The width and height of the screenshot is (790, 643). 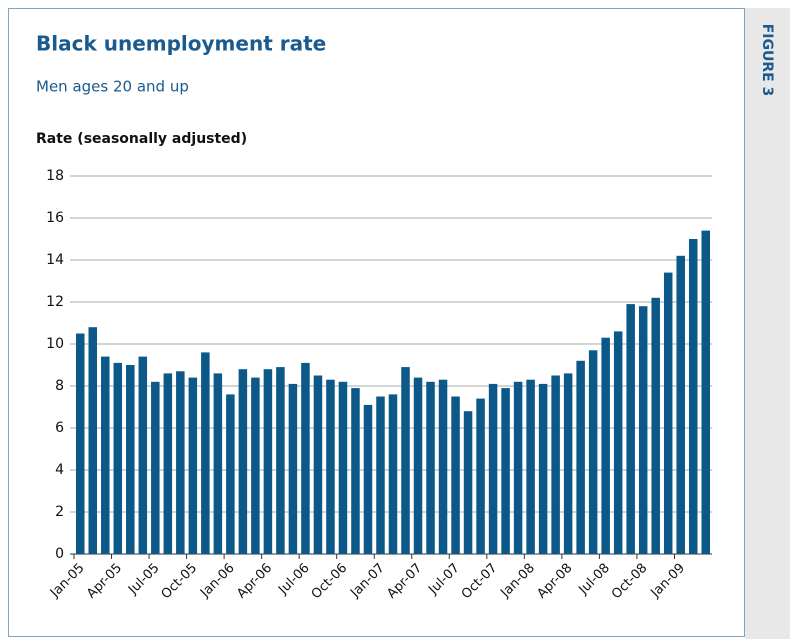 I want to click on y-tick-label: 8, so click(x=59, y=386).